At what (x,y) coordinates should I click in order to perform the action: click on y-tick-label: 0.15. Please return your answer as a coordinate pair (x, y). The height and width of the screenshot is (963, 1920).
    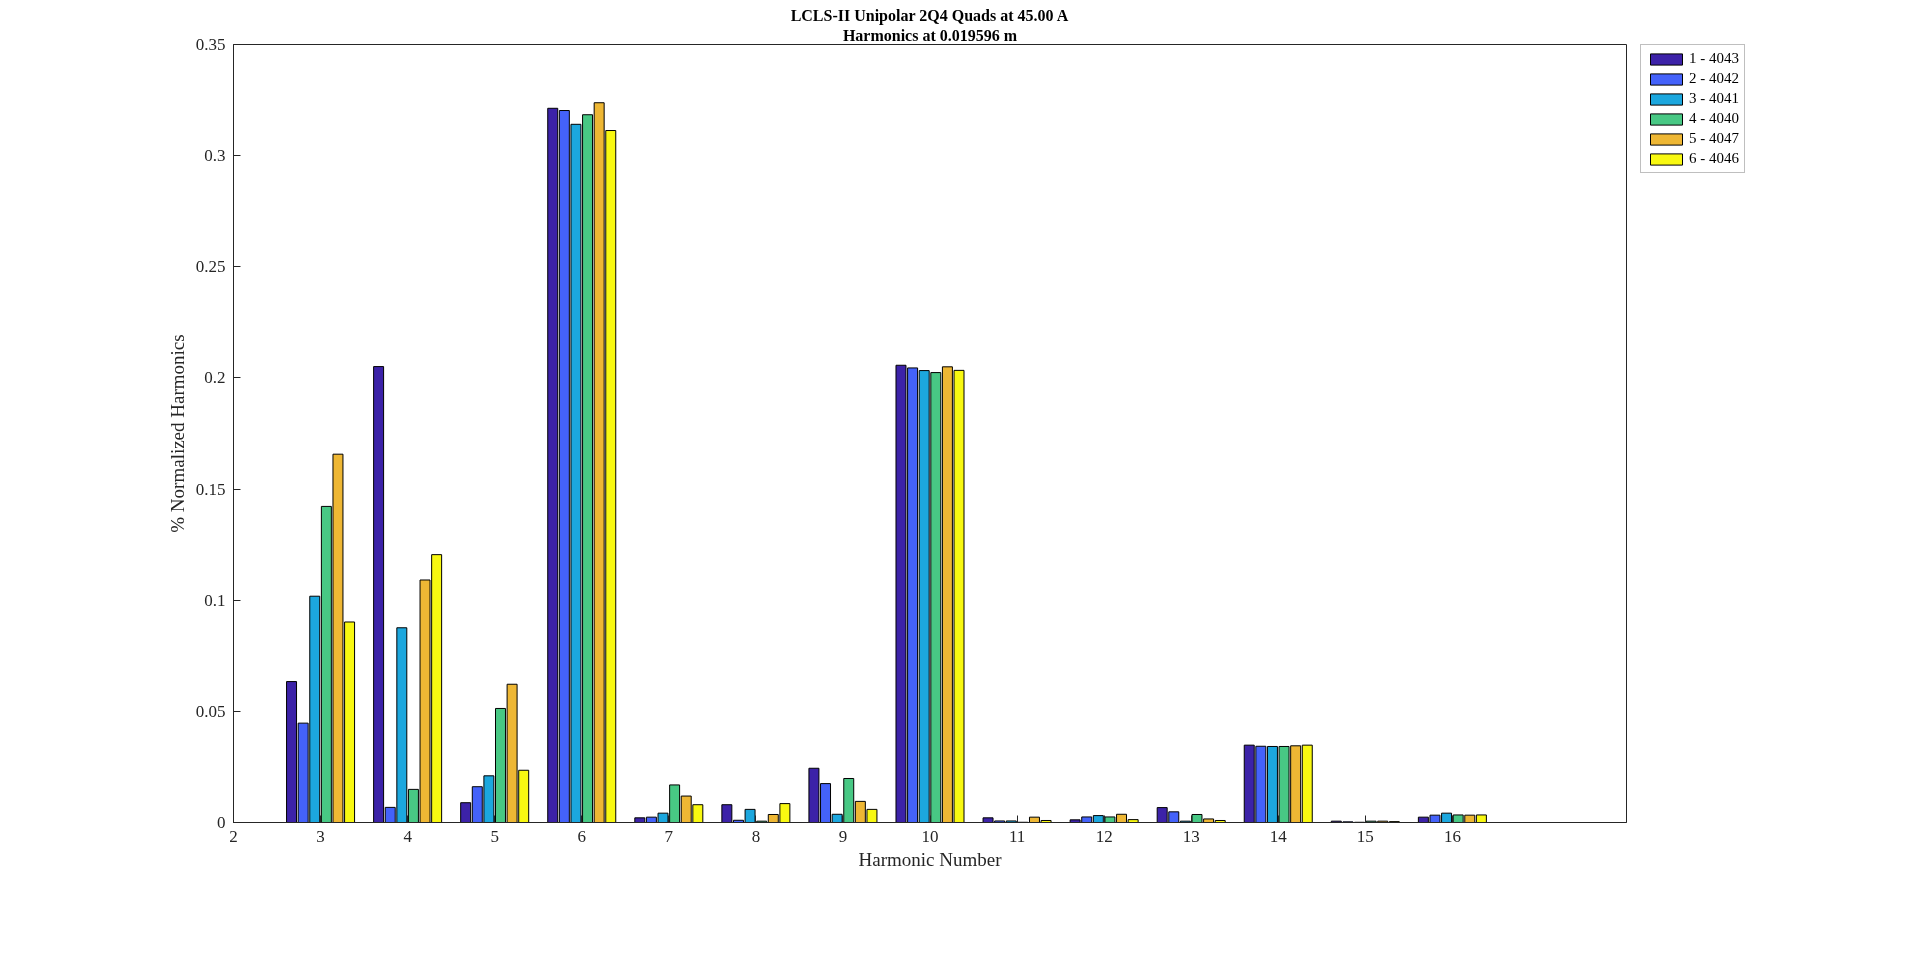
    Looking at the image, I should click on (210, 489).